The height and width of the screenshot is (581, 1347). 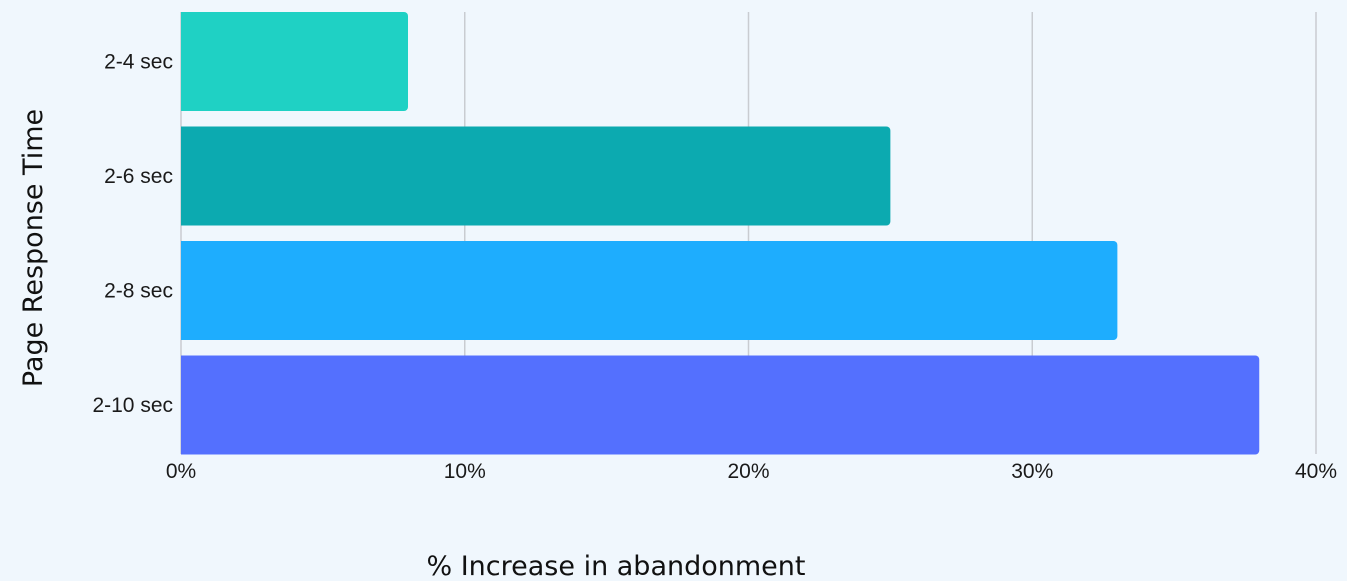 I want to click on bar-2-6-sec, so click(x=536, y=176).